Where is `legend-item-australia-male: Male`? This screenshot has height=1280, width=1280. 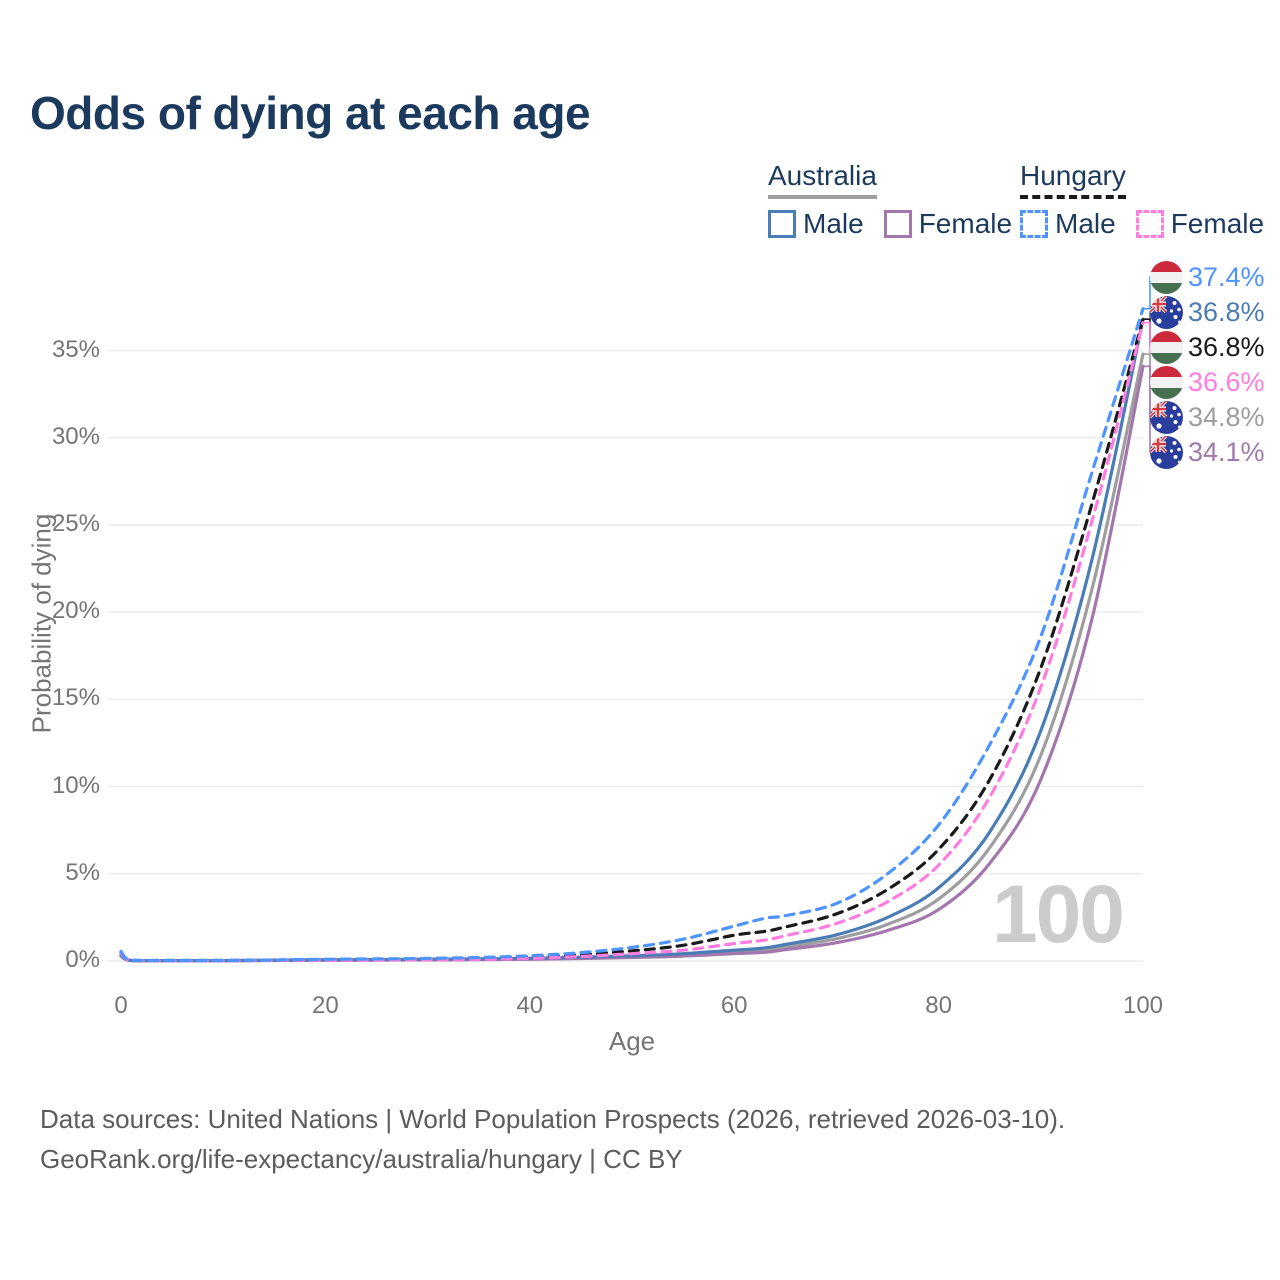
legend-item-australia-male: Male is located at coordinates (816, 224).